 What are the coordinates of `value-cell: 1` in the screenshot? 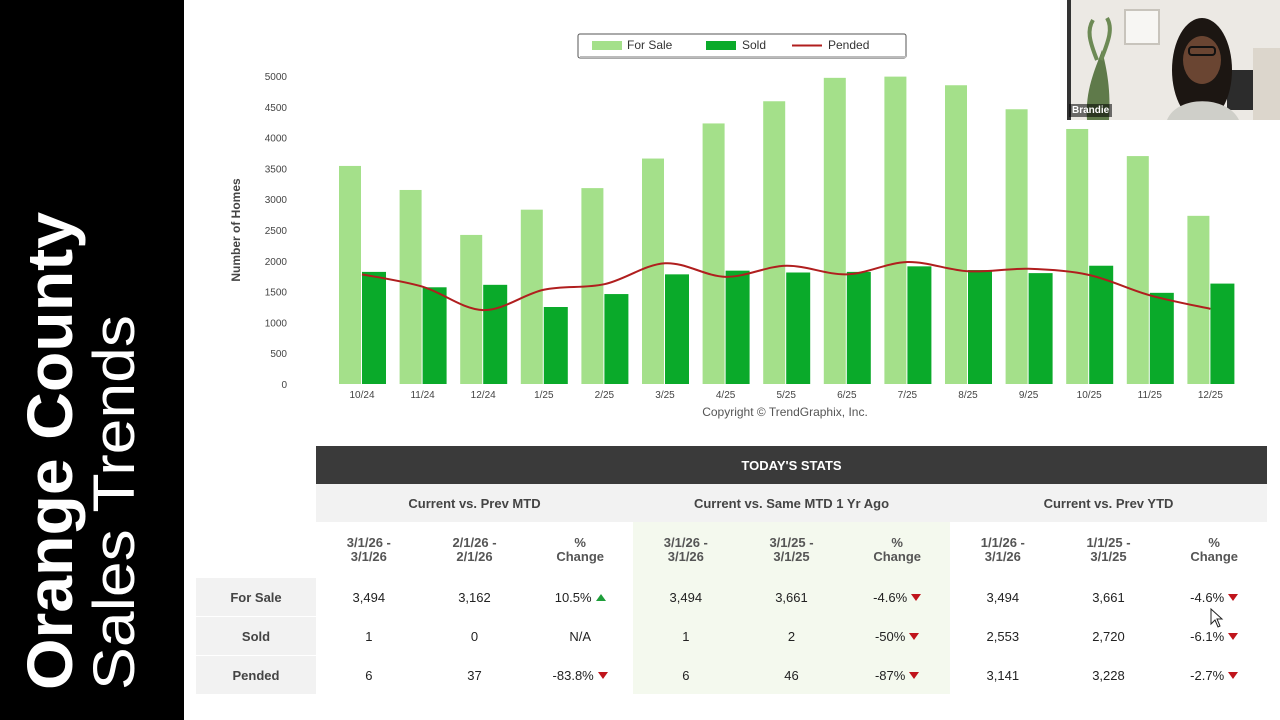 It's located at (369, 636).